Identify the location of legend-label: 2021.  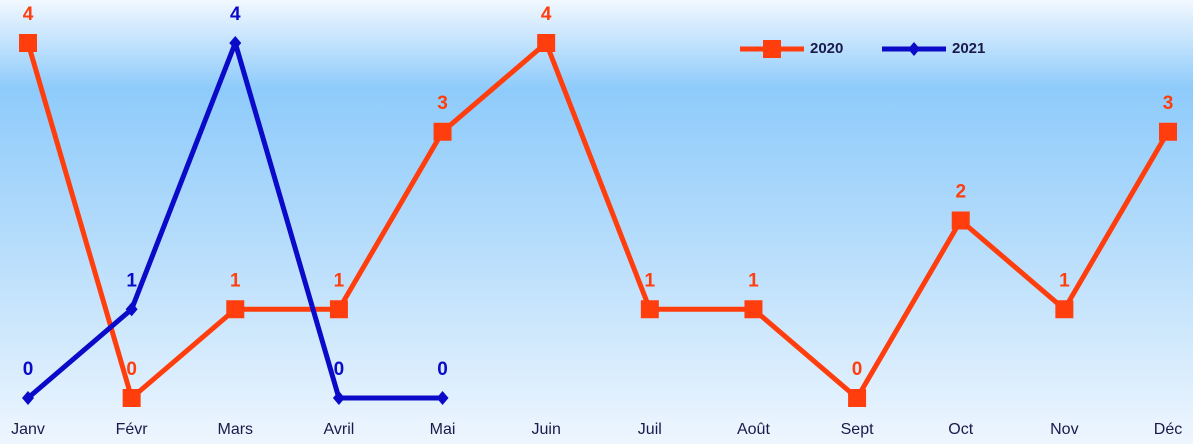
(968, 48).